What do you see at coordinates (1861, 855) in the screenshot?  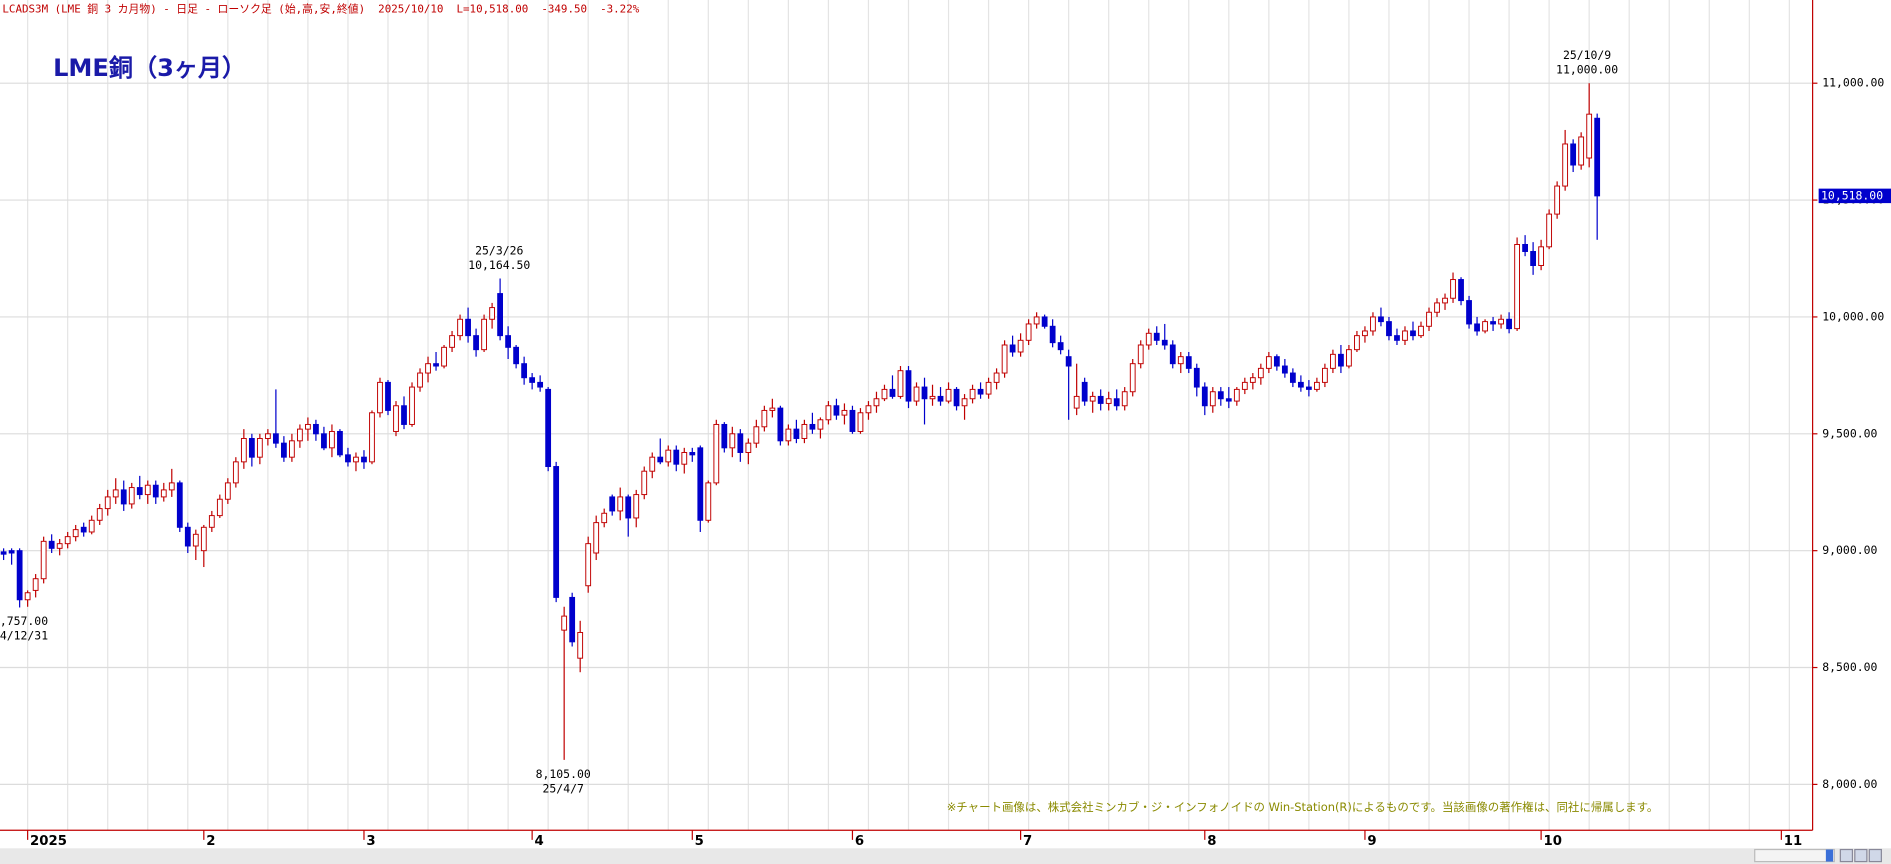 I see `zoom-in-button` at bounding box center [1861, 855].